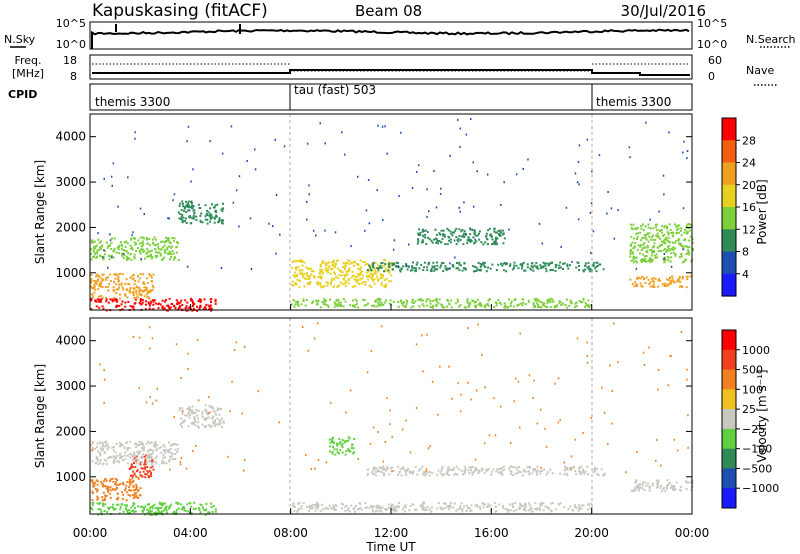 Image resolution: width=800 pixels, height=554 pixels. Describe the element at coordinates (692, 533) in the screenshot. I see `x-tick-label: 00:00` at that location.